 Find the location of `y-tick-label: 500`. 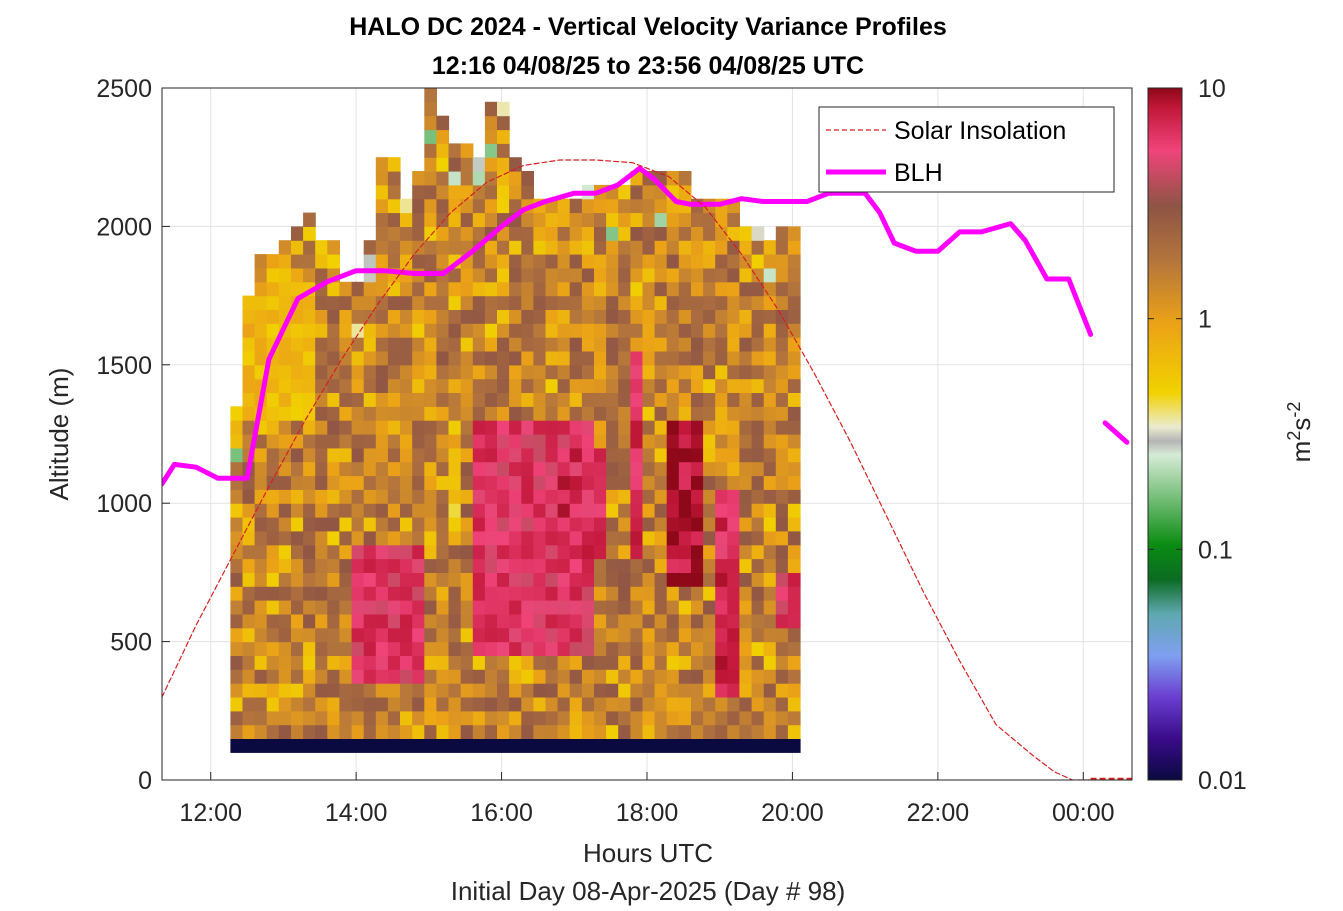

y-tick-label: 500 is located at coordinates (131, 643).